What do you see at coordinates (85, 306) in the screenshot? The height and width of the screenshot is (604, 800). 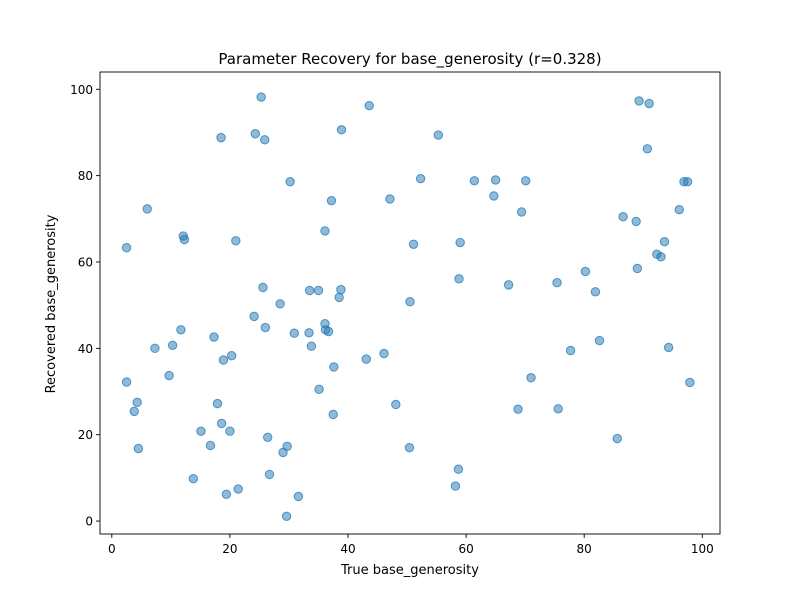 I see `y-axis: 0 20 40 60 80 100` at bounding box center [85, 306].